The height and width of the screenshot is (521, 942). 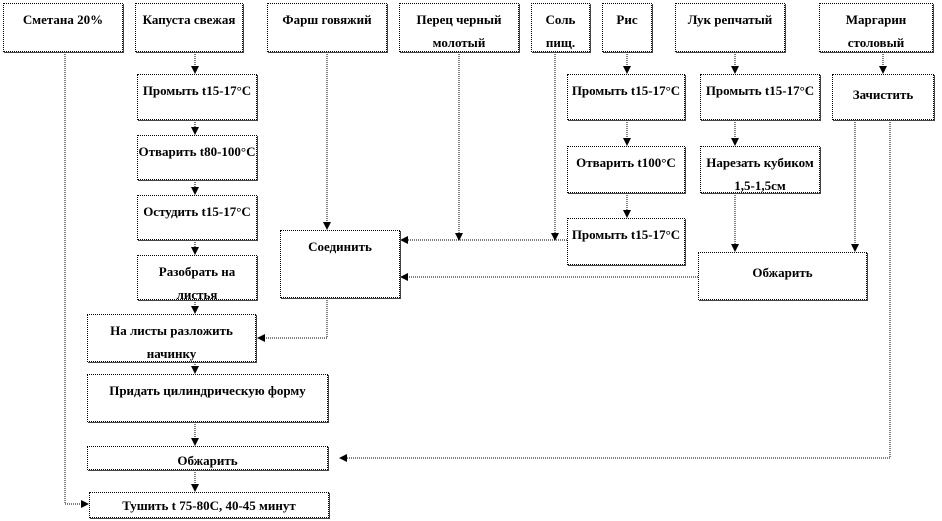 What do you see at coordinates (197, 278) in the screenshot?
I see `cabbage-step-separate: Разобрать на листья` at bounding box center [197, 278].